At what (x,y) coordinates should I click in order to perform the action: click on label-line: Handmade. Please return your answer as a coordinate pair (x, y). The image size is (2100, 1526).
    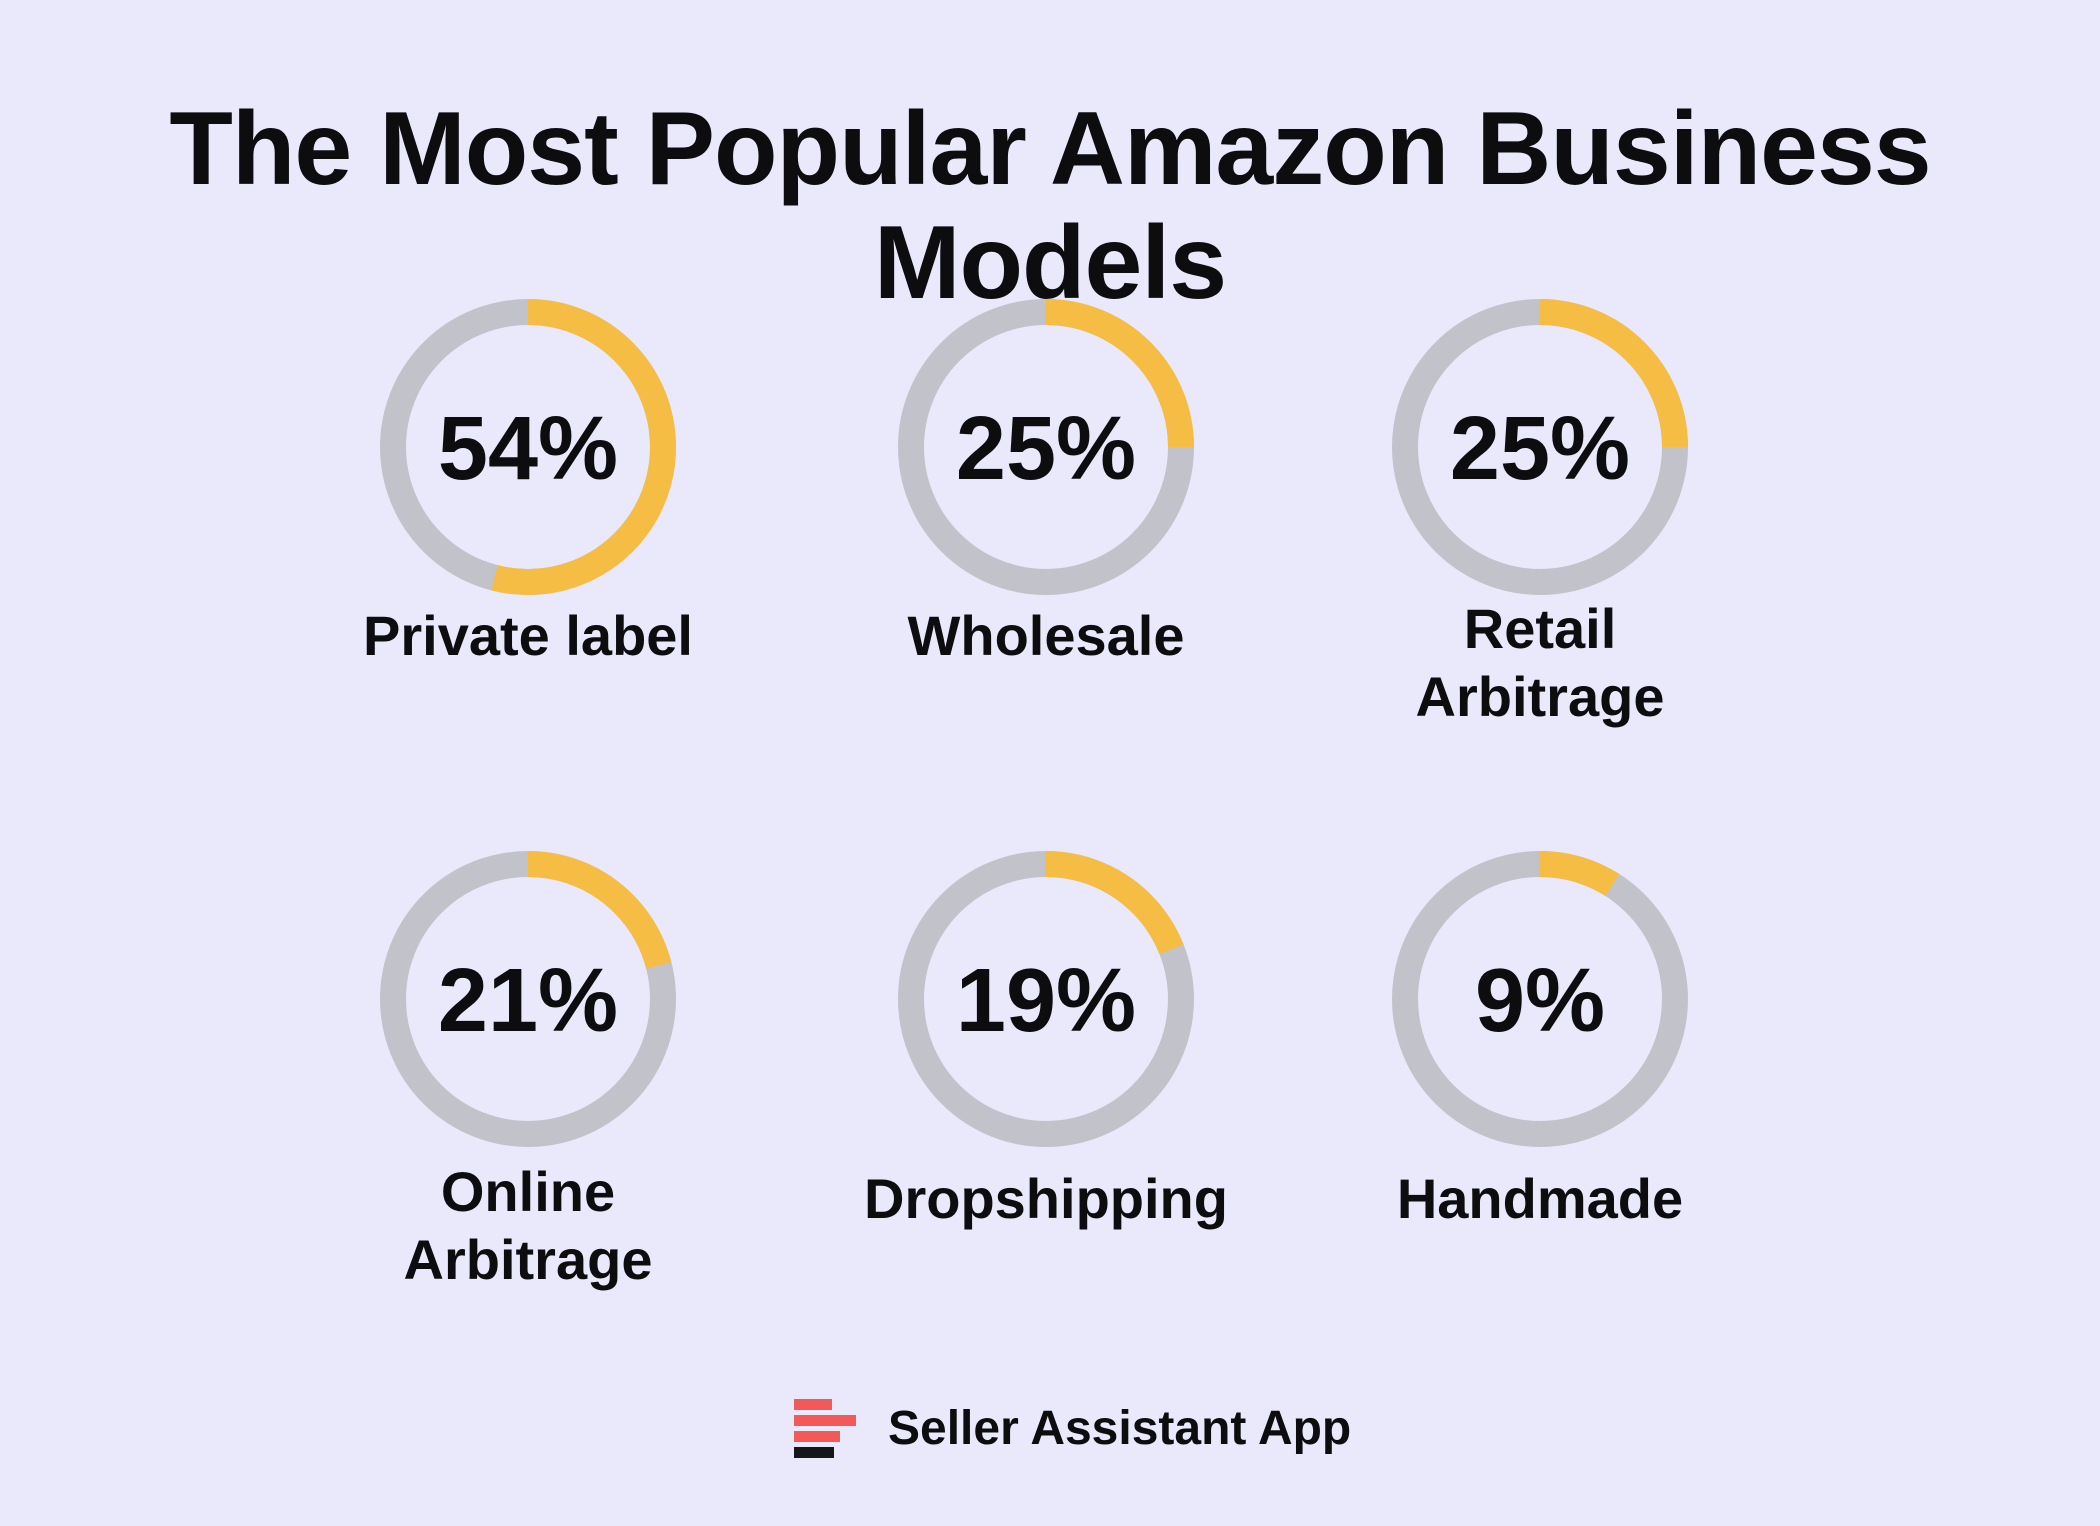
    Looking at the image, I should click on (1540, 1198).